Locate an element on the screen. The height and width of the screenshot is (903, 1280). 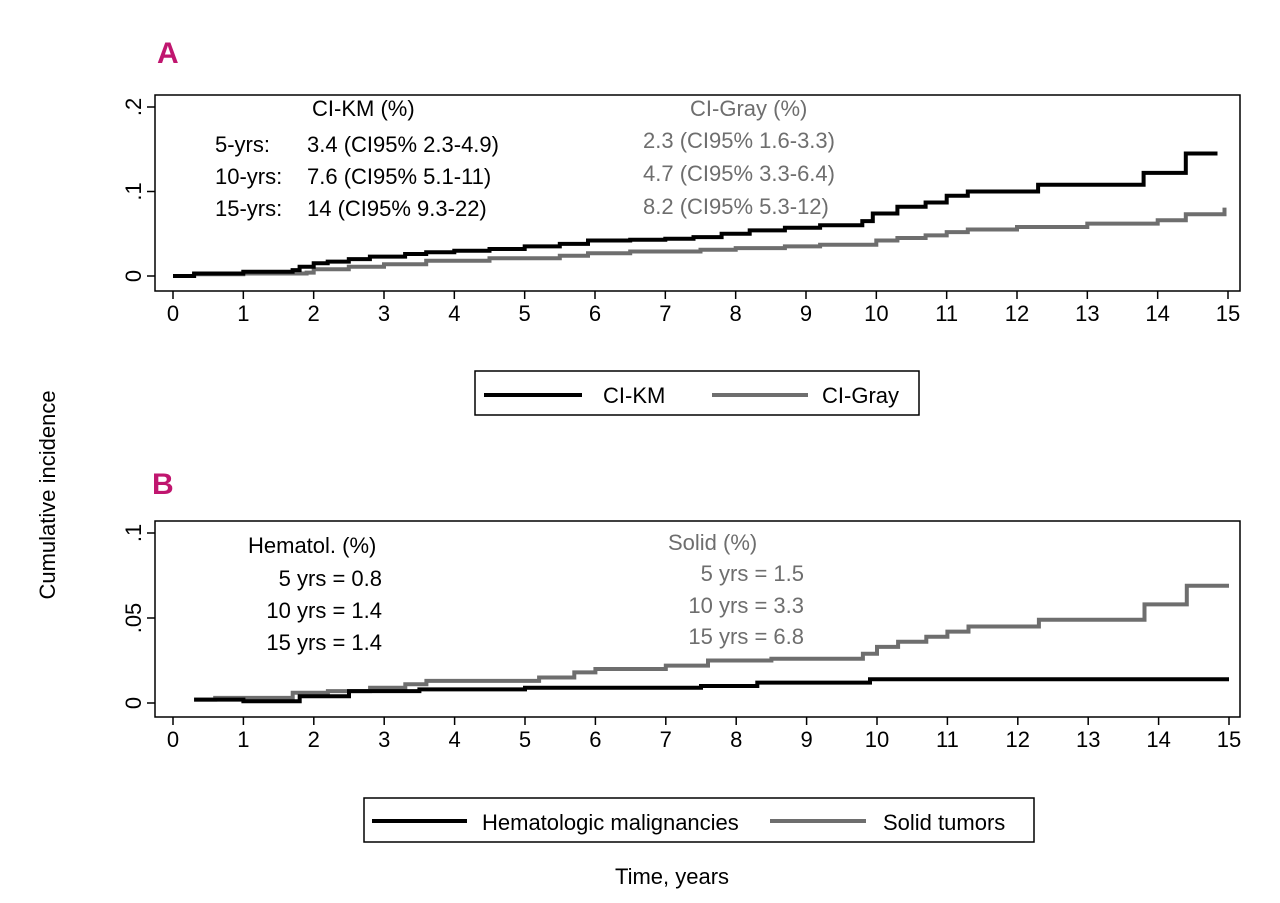
legend-label-ci-km: CI-KM is located at coordinates (634, 395).